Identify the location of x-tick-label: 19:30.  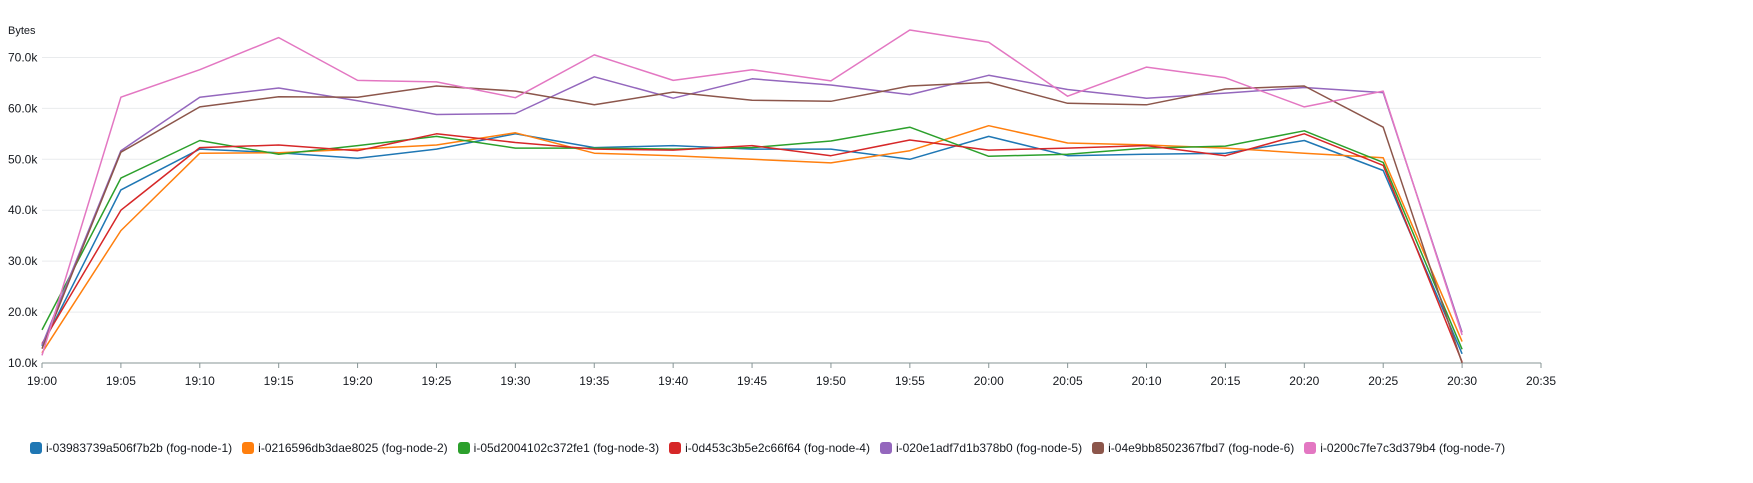
(515, 381).